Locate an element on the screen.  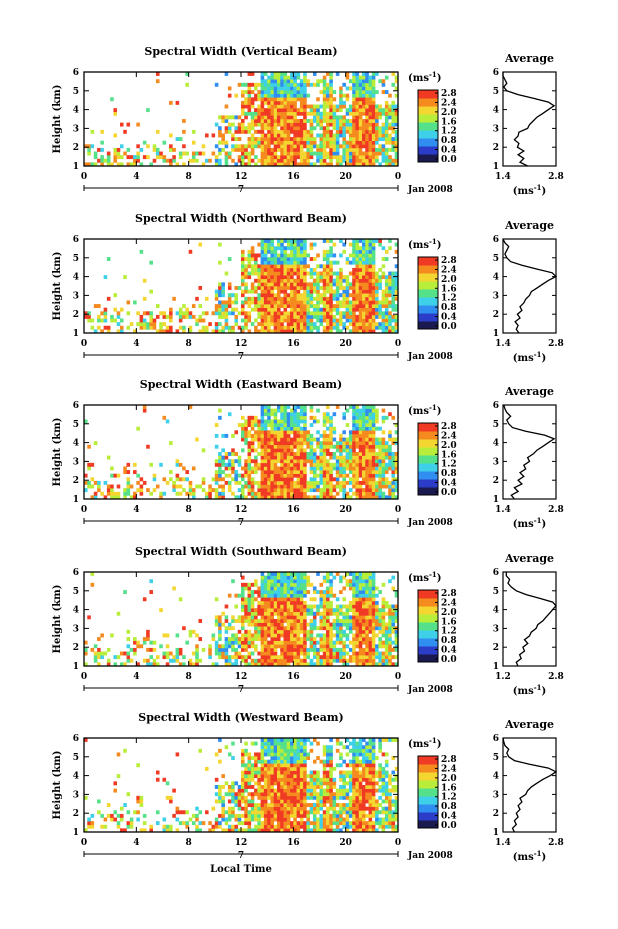
colorbar-frame is located at coordinates (428, 126).